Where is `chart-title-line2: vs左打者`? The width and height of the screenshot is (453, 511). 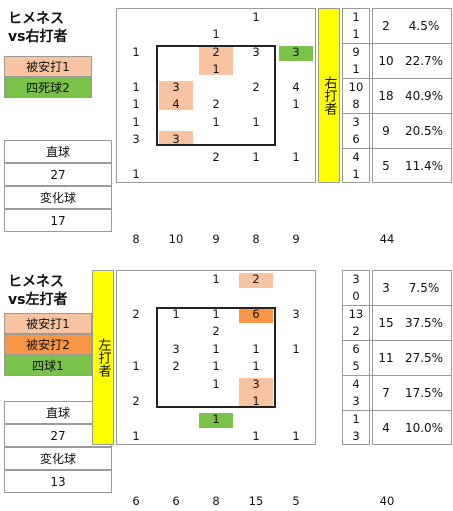
chart-title-line2: vs左打者 is located at coordinates (38, 300).